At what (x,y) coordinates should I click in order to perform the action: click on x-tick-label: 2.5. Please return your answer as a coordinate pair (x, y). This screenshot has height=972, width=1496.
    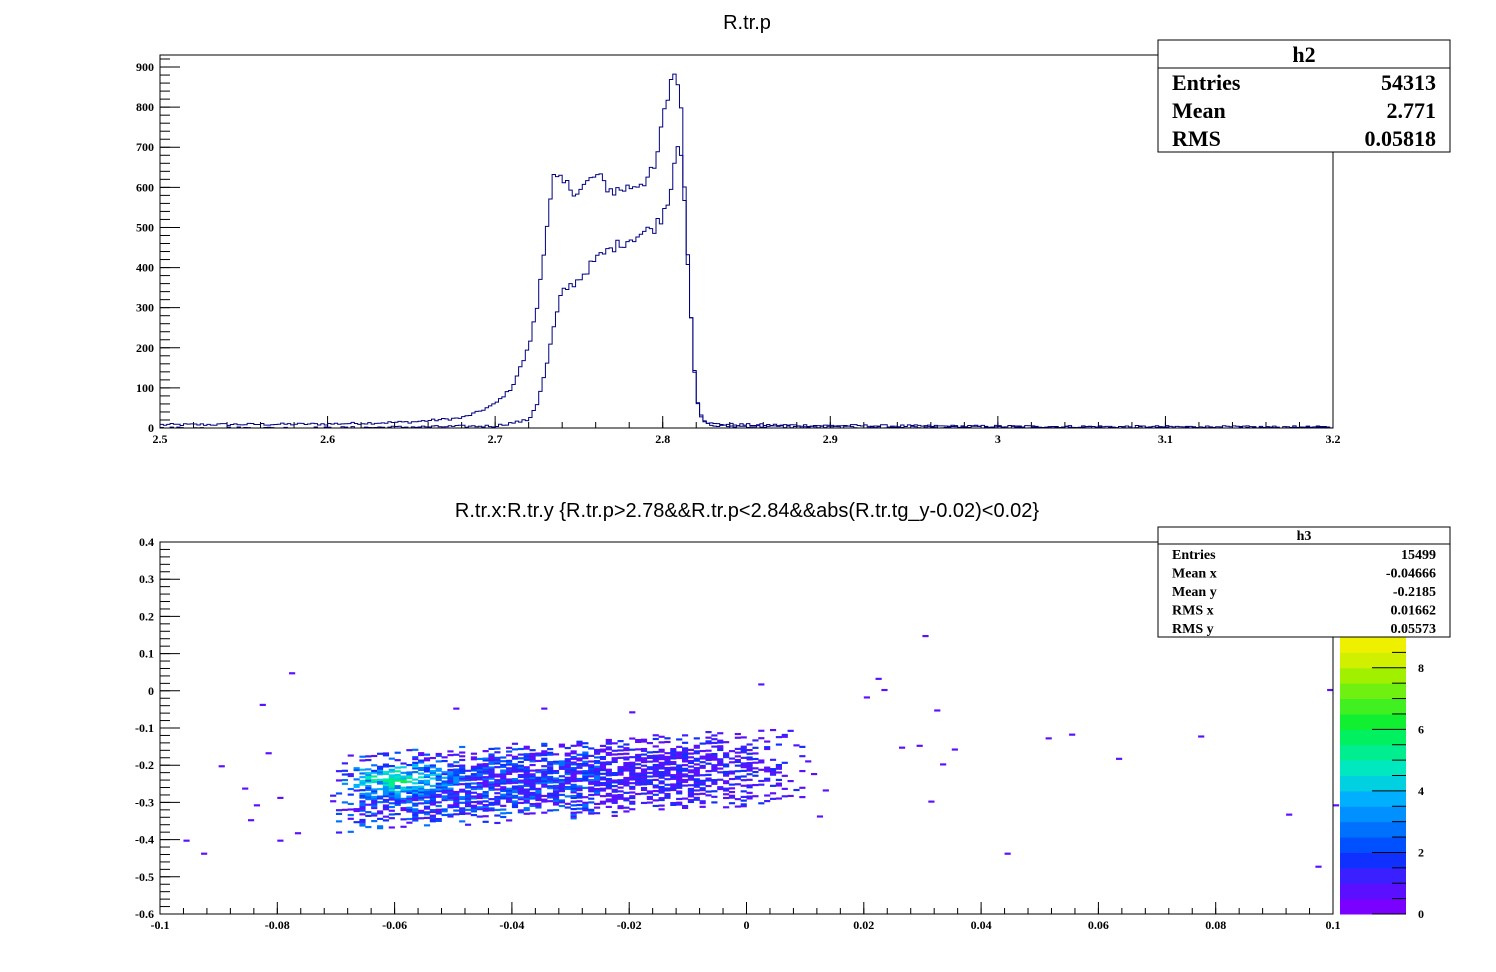
    Looking at the image, I should click on (160, 439).